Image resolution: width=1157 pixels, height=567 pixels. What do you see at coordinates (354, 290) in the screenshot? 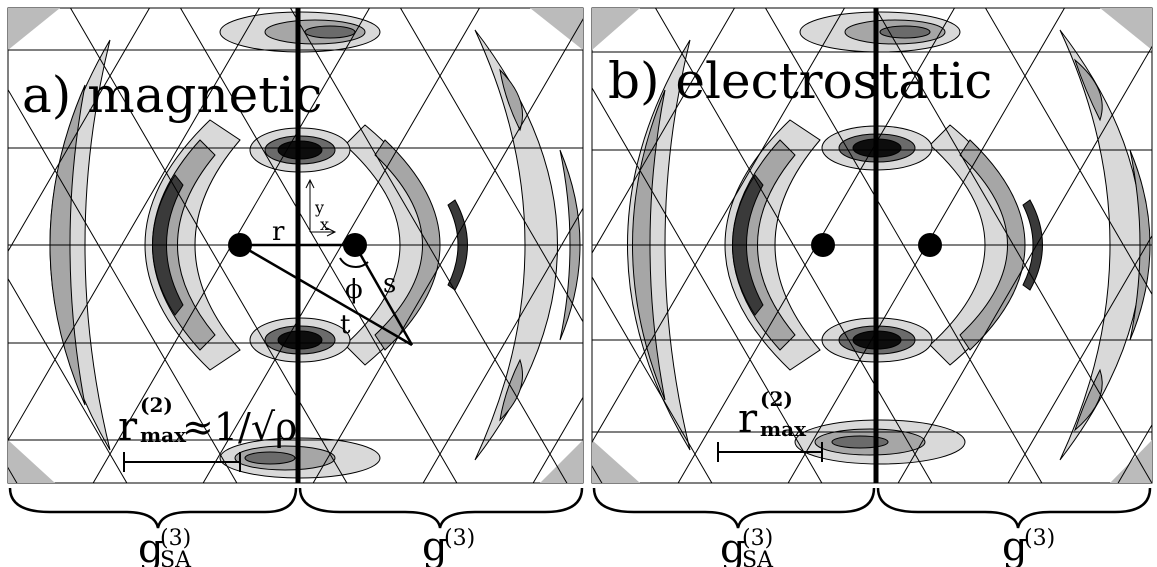
I see `label-phi: ϕ` at bounding box center [354, 290].